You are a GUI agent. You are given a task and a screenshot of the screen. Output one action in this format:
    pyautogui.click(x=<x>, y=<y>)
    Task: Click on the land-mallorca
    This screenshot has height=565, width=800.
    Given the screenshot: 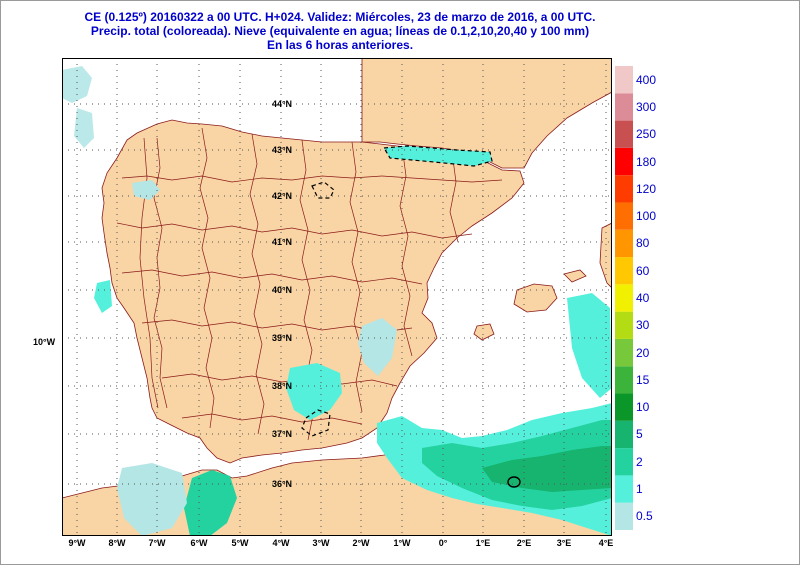 What is the action you would take?
    pyautogui.click(x=535, y=298)
    